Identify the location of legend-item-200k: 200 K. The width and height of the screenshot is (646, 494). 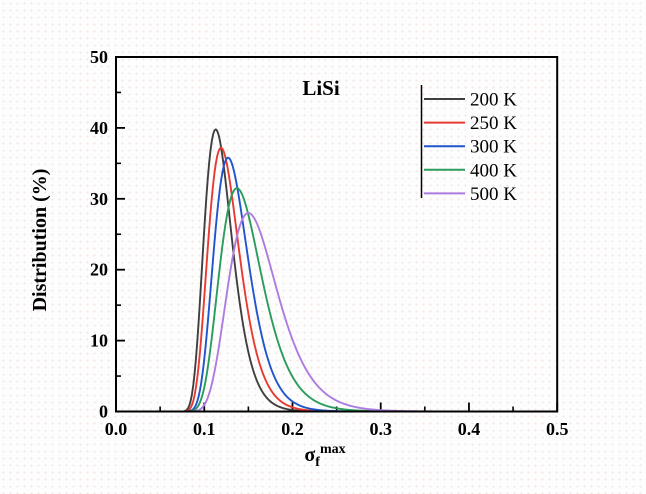
(470, 100).